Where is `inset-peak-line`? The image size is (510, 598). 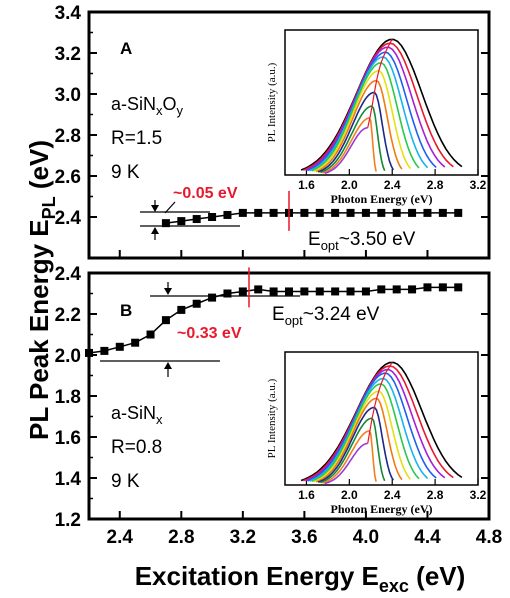 inset-peak-line is located at coordinates (380, 402).